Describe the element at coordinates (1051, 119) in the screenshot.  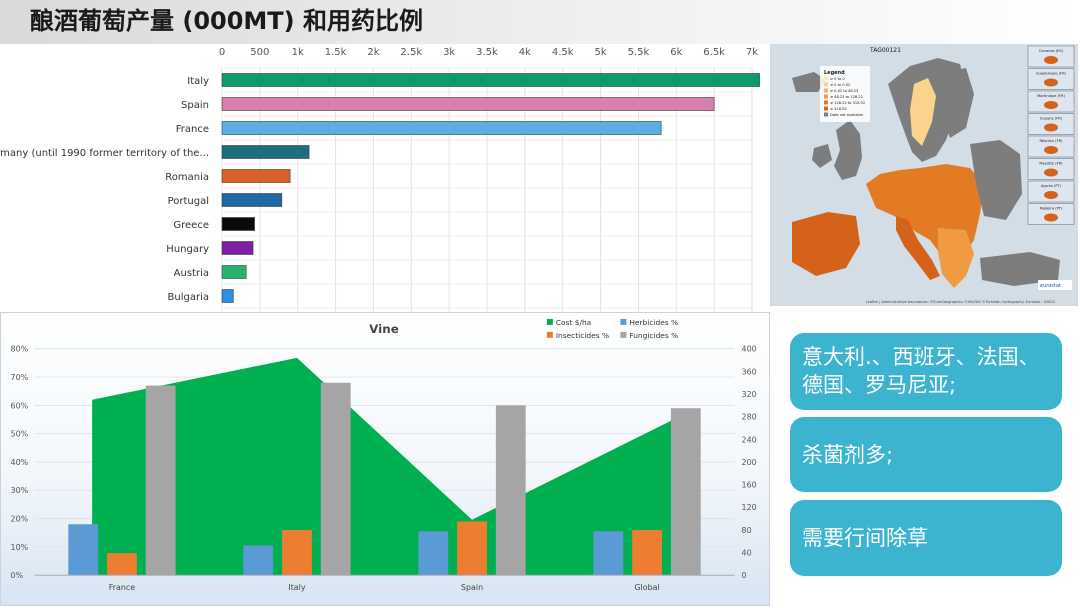
I see `map-inset-label: Guyane (FR)` at that location.